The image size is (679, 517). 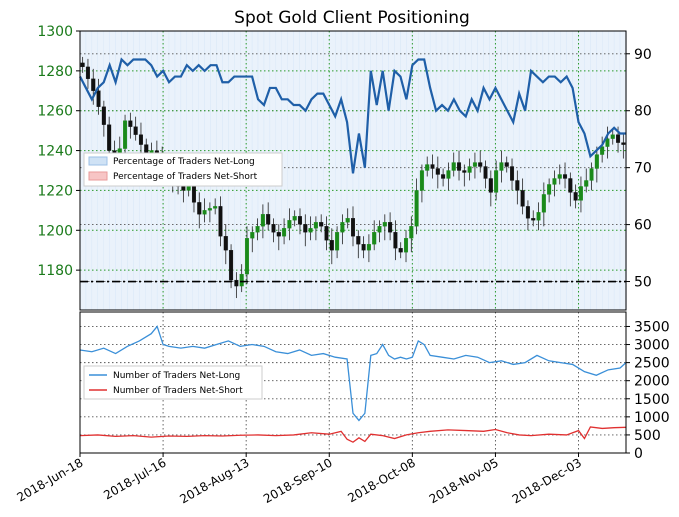 I want to click on count-tick-label: 1500, so click(x=652, y=400).